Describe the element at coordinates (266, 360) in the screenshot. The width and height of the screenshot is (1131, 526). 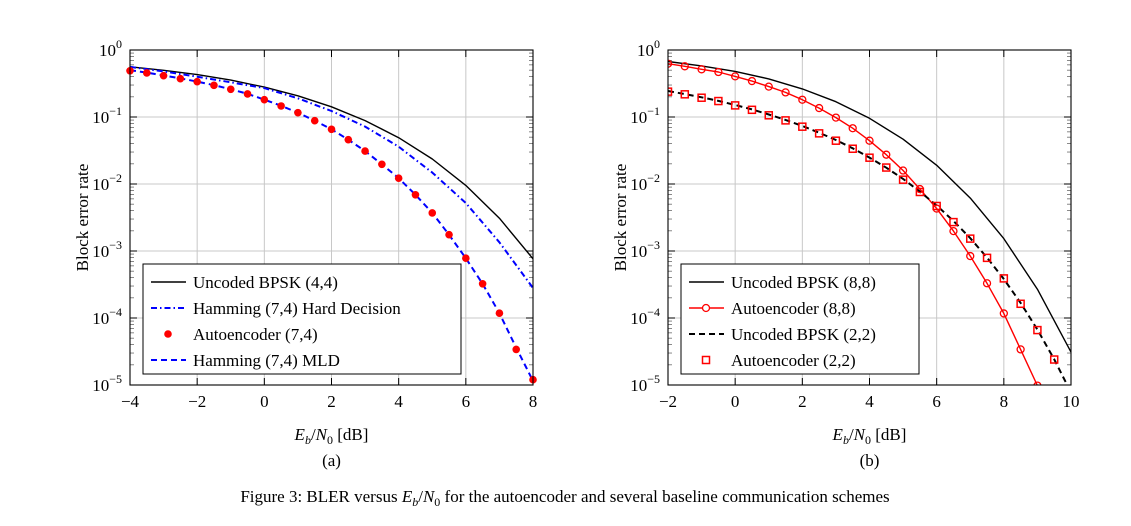
I see `legend-label: Hamming (7,4) MLD` at that location.